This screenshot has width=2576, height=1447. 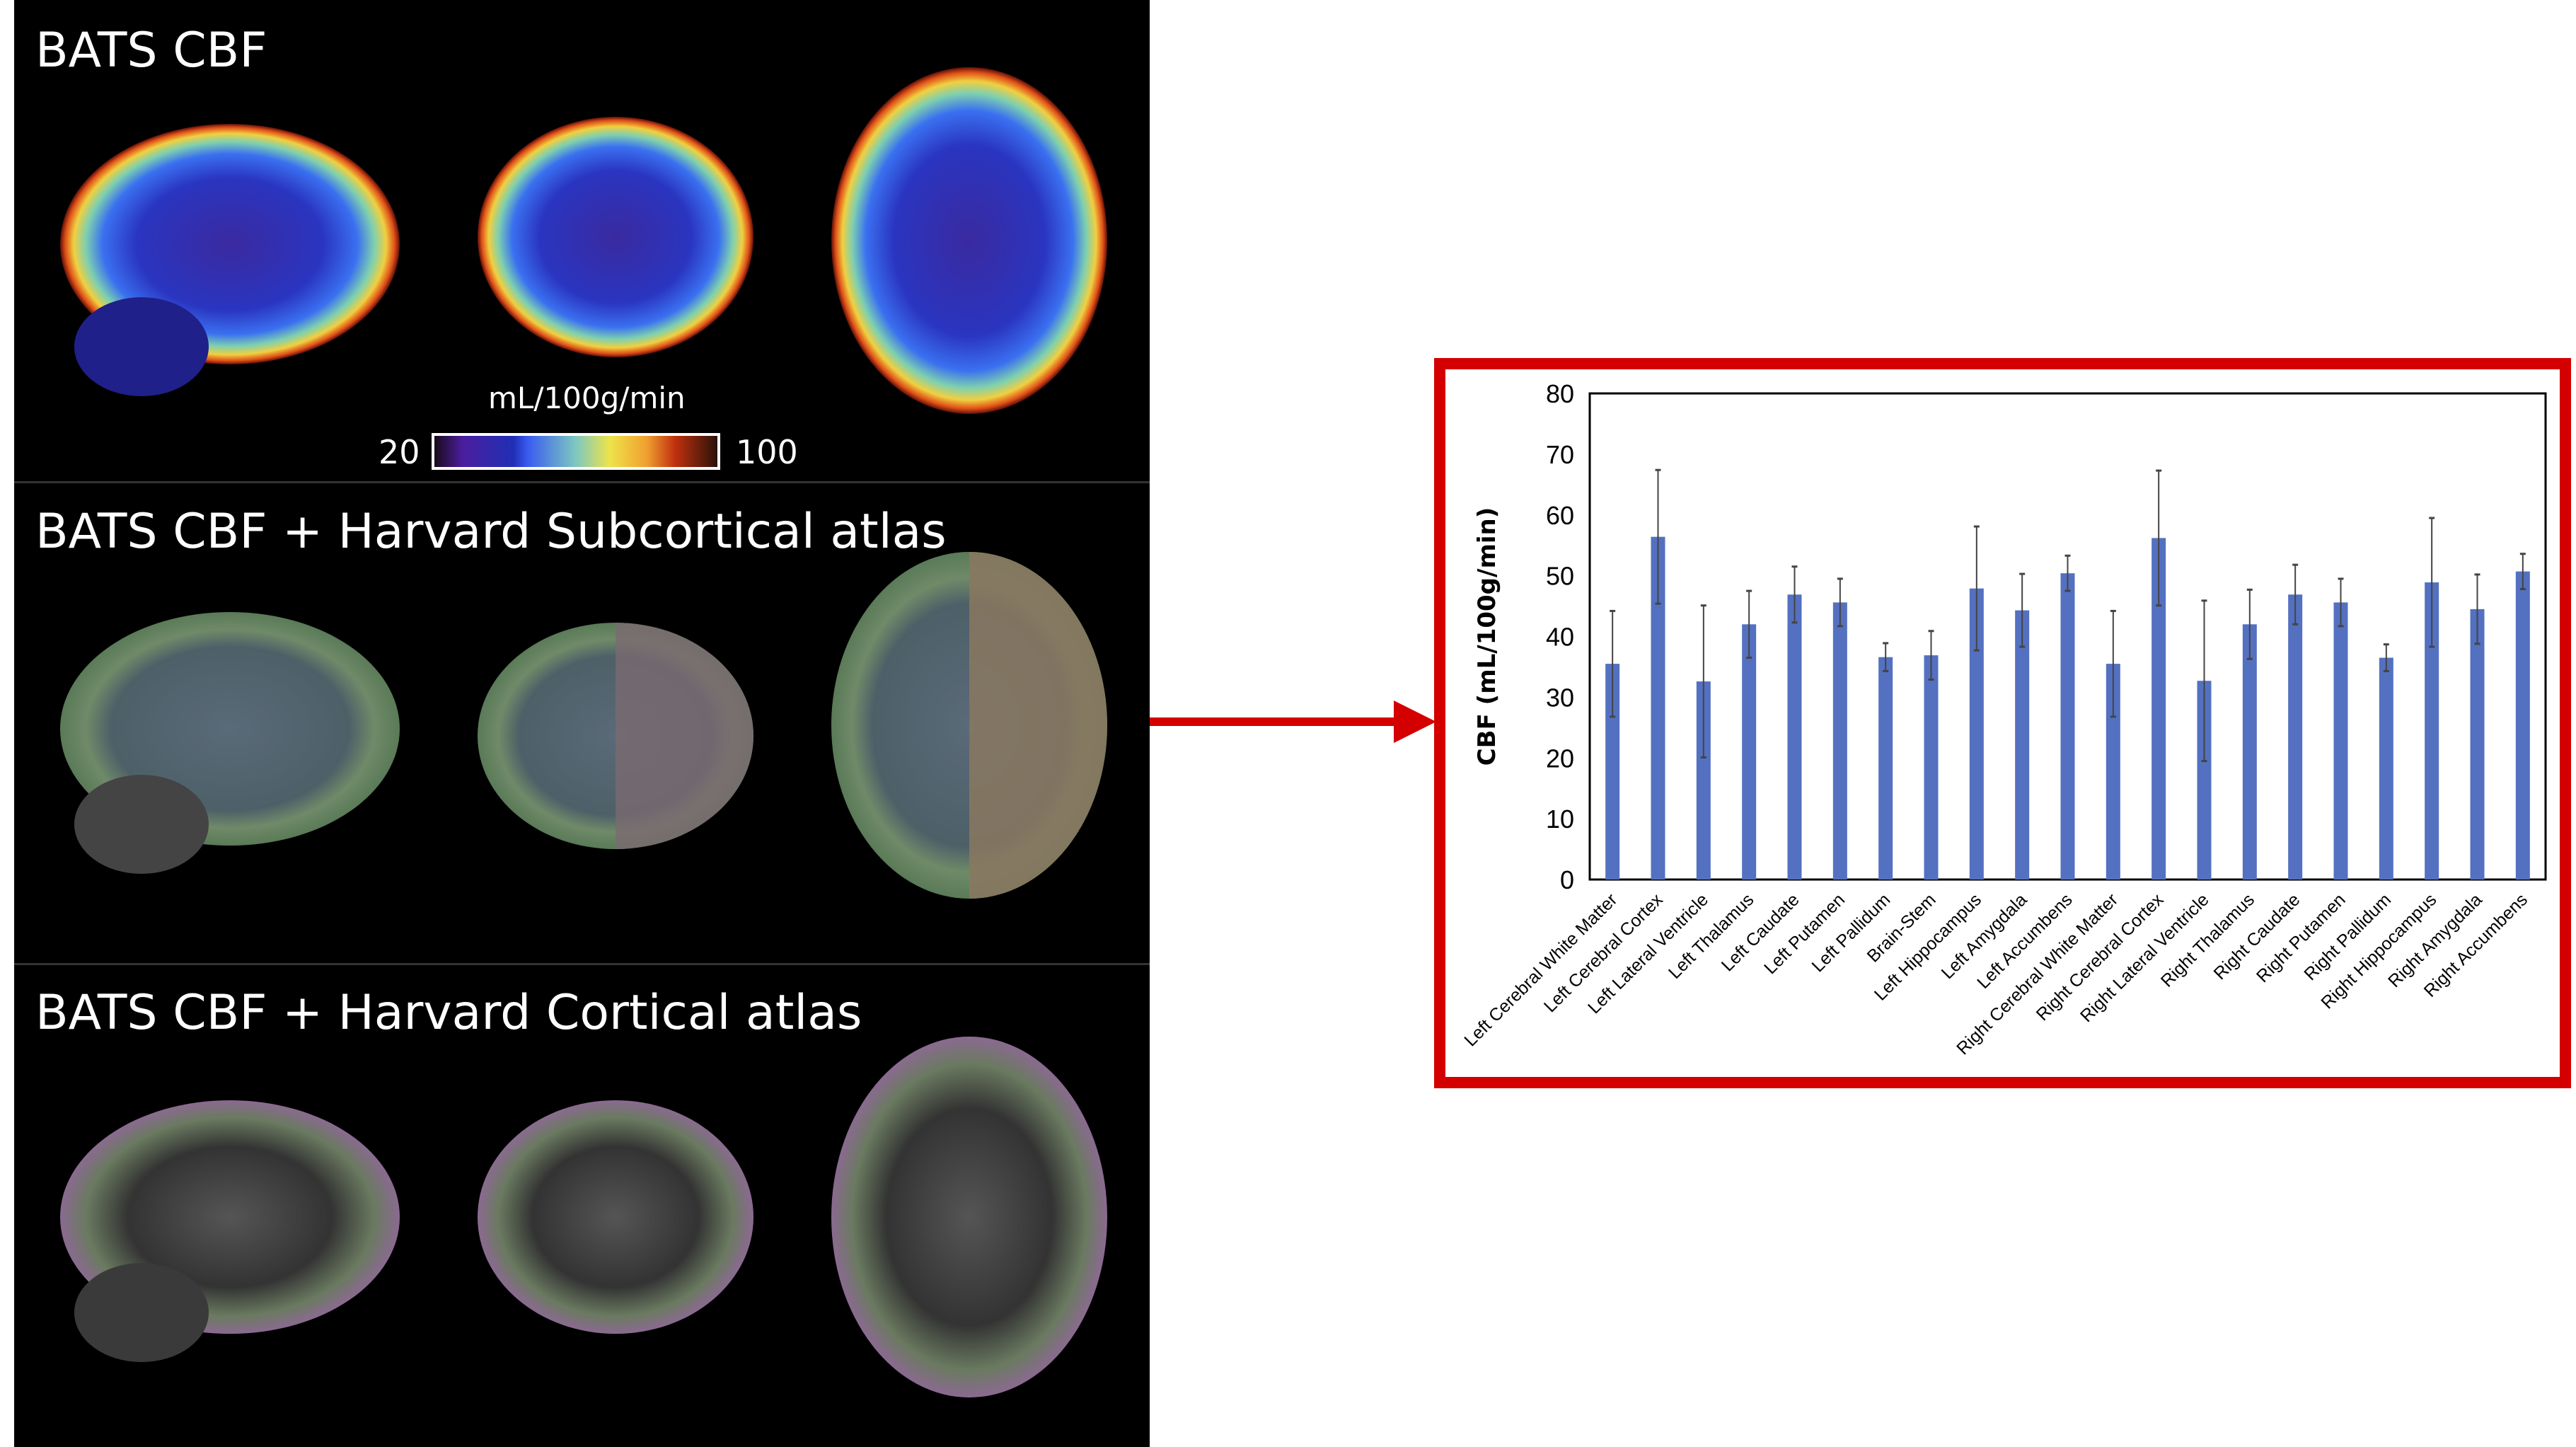 I want to click on cbf-row, so click(x=583, y=241).